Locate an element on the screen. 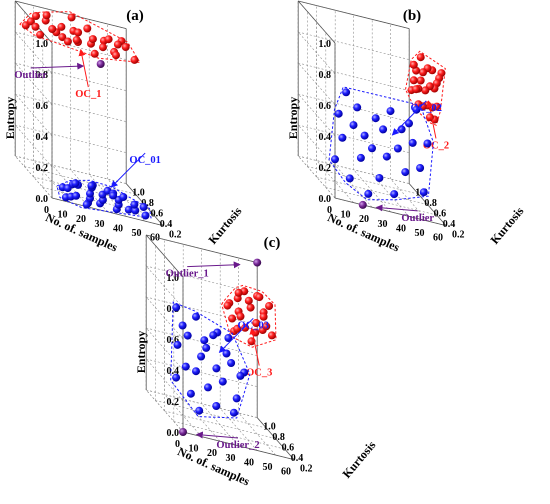 The image size is (550, 504). x-tick-label: 0 is located at coordinates (329, 210).